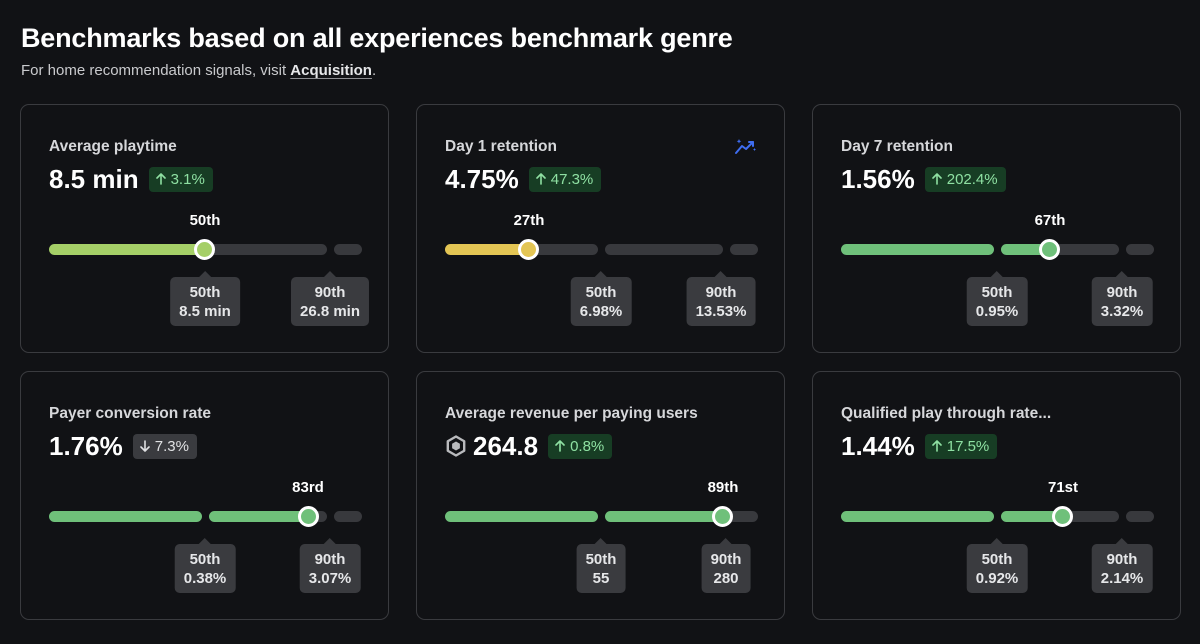 This screenshot has width=1200, height=644. I want to click on p50-value: 8.5 min, so click(205, 311).